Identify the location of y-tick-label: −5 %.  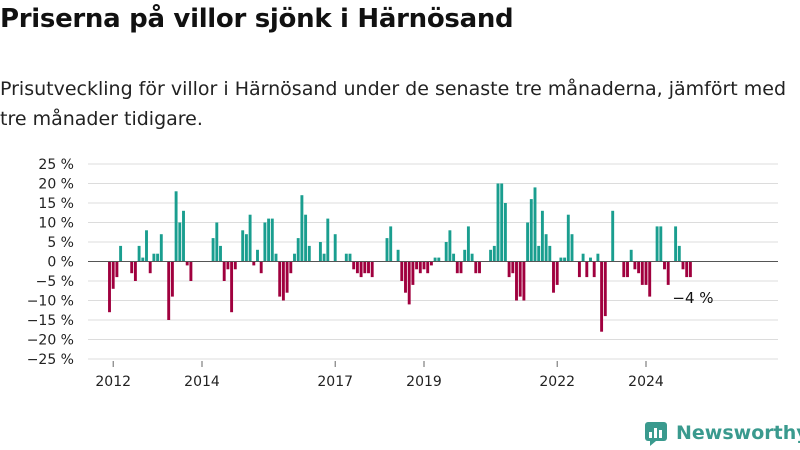
(55, 282).